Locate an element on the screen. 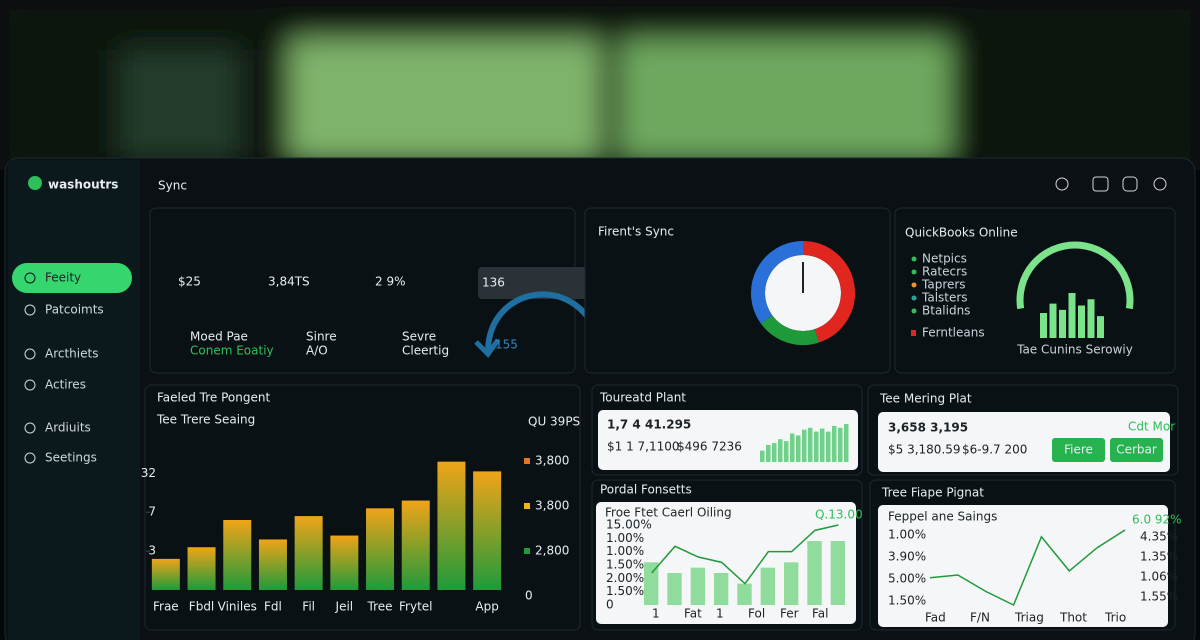 The height and width of the screenshot is (640, 1200). x-tick-label: Frae is located at coordinates (166, 607).